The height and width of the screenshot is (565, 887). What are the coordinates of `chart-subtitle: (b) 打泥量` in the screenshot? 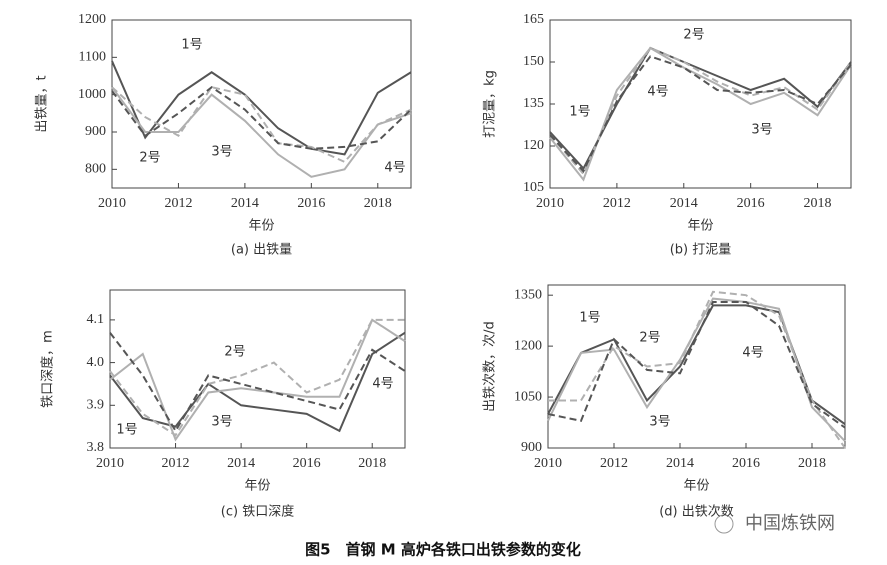 It's located at (701, 250).